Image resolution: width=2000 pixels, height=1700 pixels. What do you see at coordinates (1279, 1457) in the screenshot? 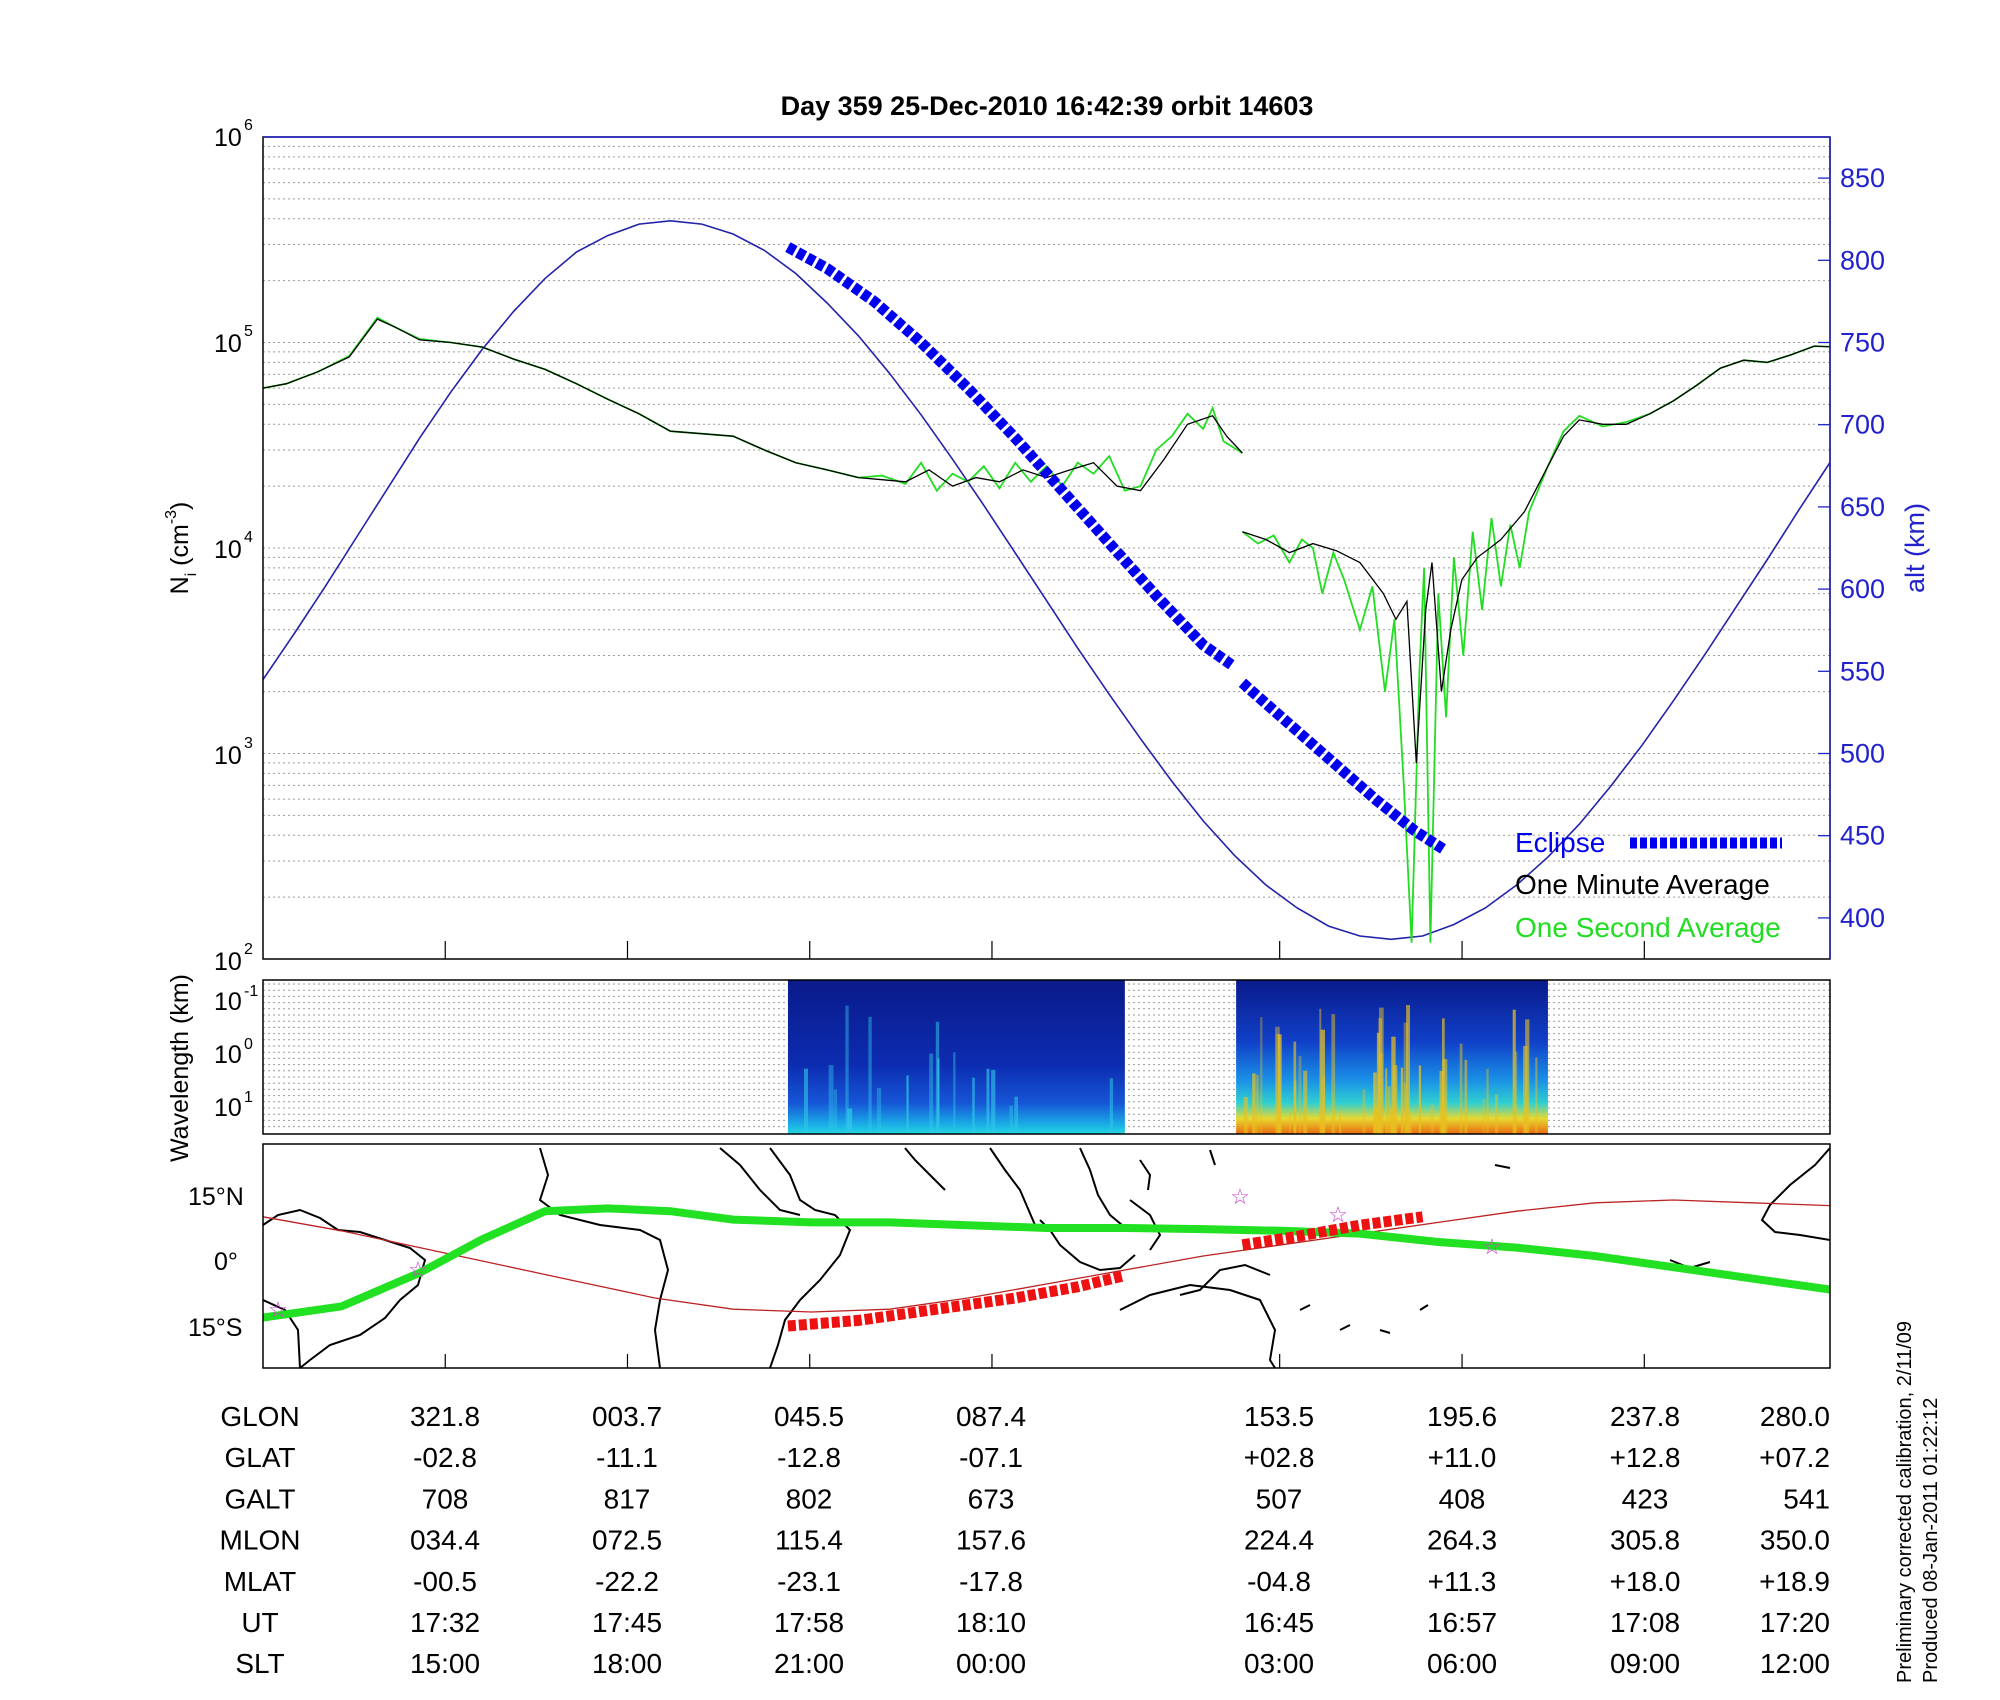
I see `ephemeris-value: +02.8` at bounding box center [1279, 1457].